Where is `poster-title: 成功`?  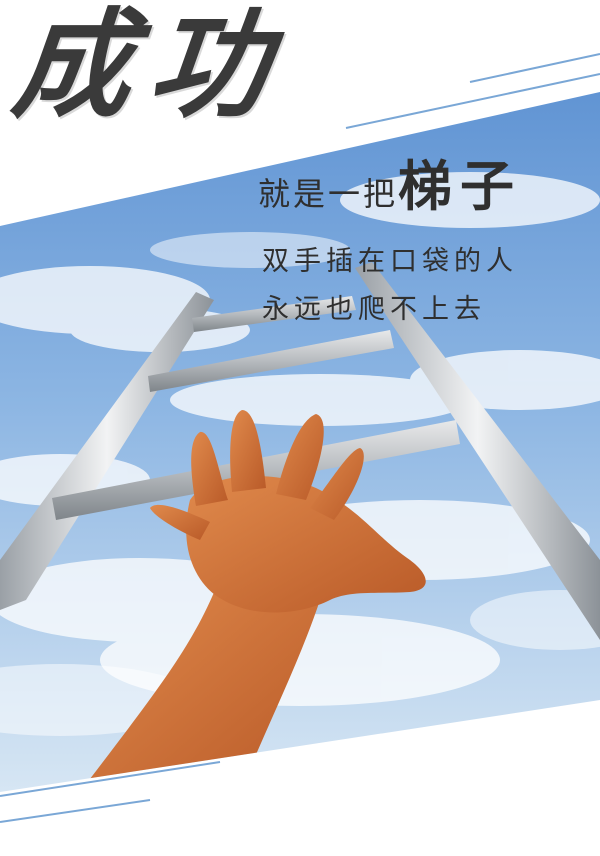 poster-title: 成功 is located at coordinates (150, 67).